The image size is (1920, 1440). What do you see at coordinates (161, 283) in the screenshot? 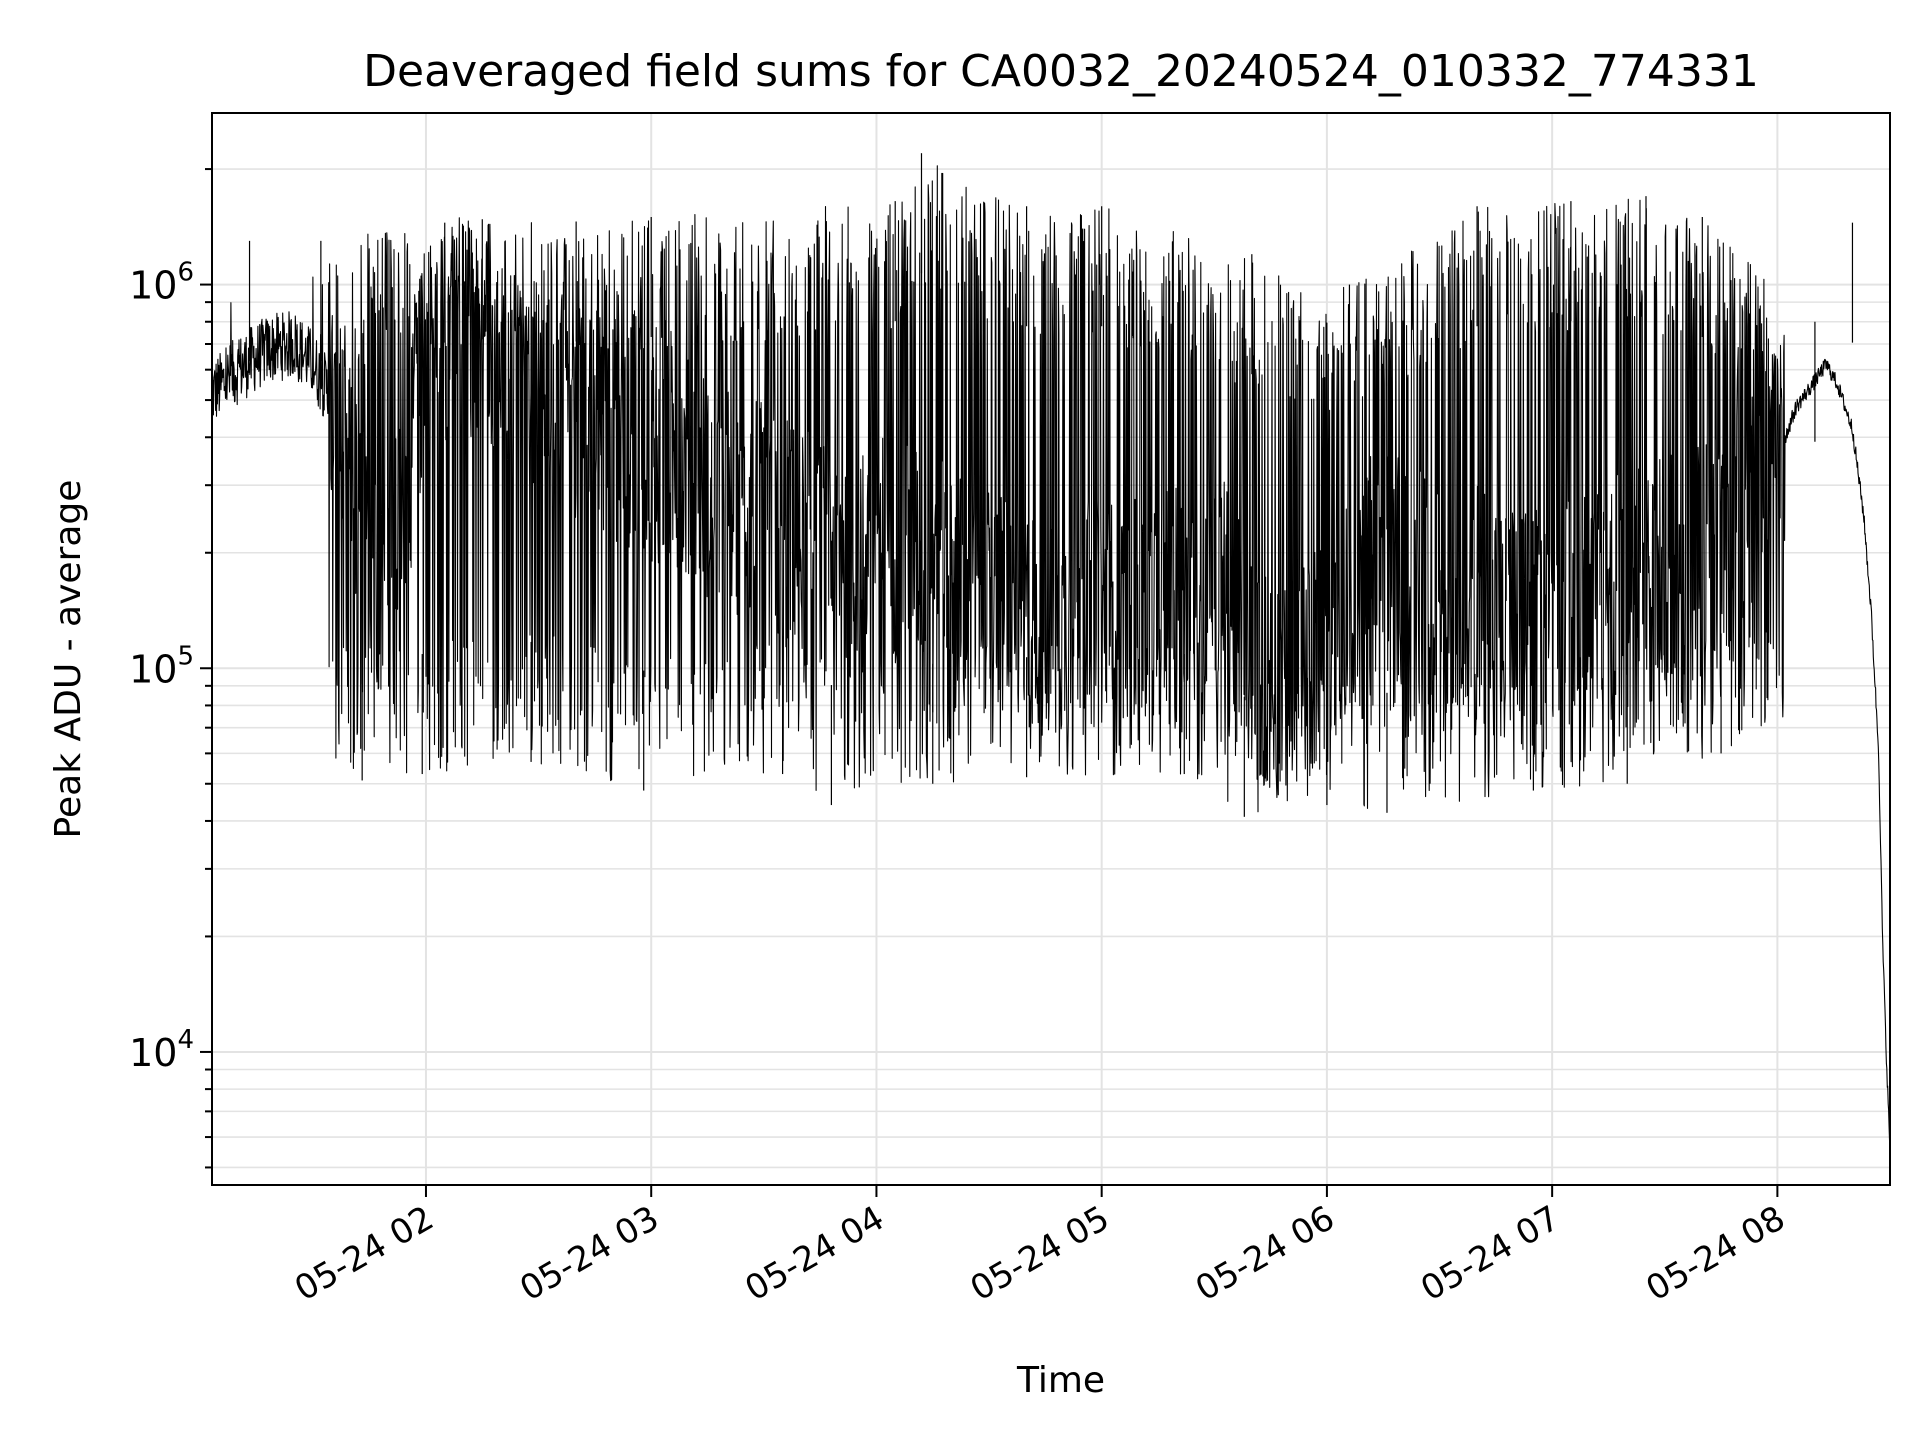
I see `y-tick-label: 10⁶` at bounding box center [161, 283].